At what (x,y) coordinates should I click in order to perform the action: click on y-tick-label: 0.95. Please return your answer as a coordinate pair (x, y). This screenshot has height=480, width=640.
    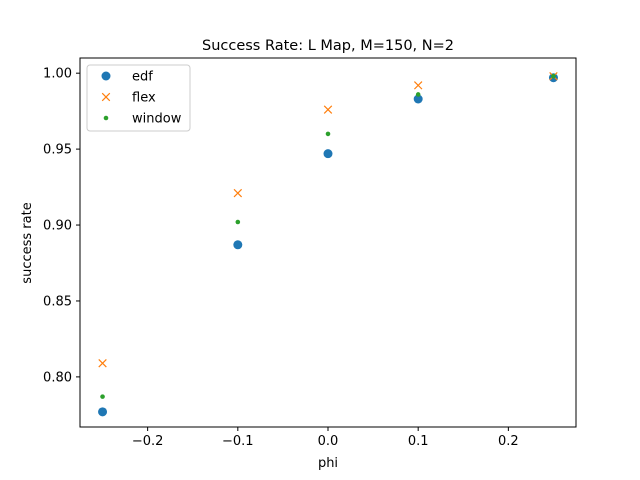
    Looking at the image, I should click on (57, 150).